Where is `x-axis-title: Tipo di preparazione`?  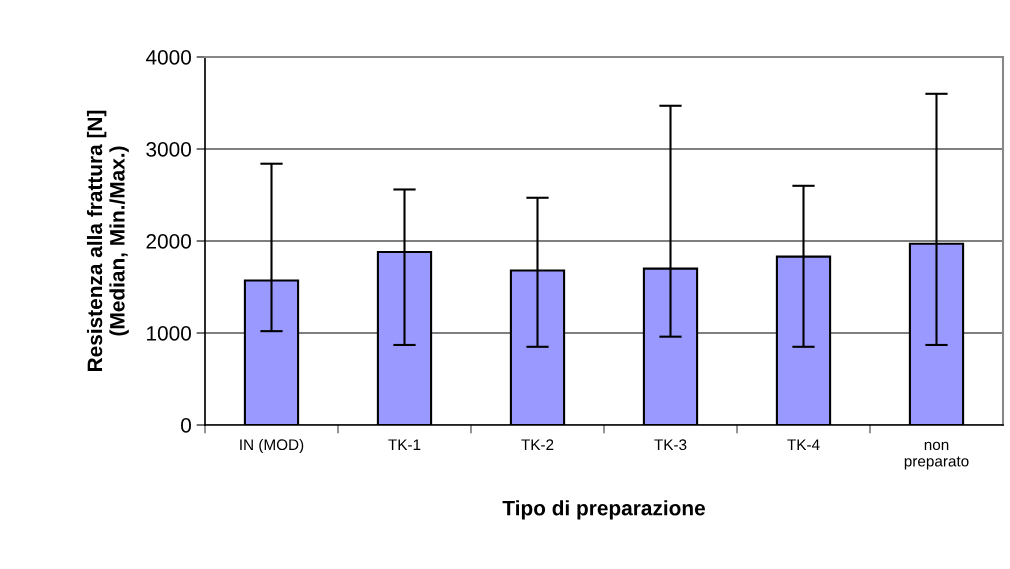 x-axis-title: Tipo di preparazione is located at coordinates (603, 510).